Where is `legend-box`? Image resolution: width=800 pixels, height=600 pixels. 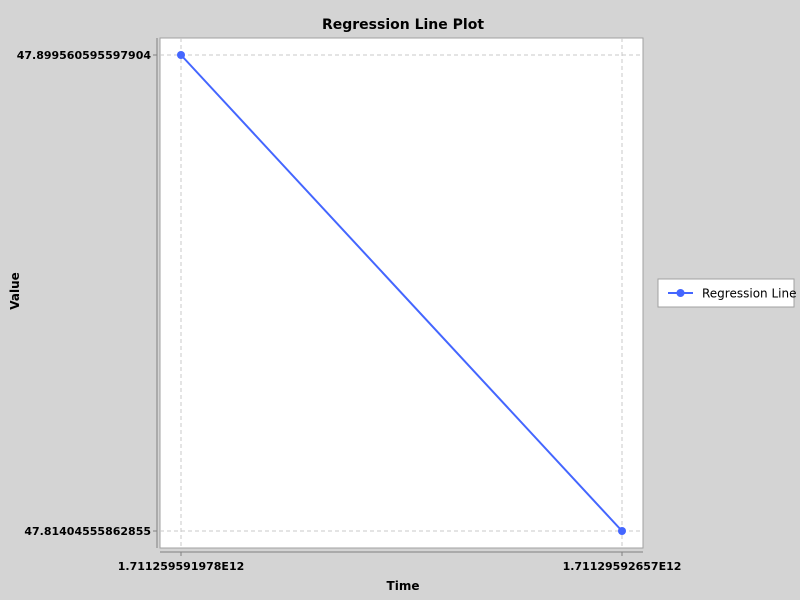
legend-box is located at coordinates (726, 293).